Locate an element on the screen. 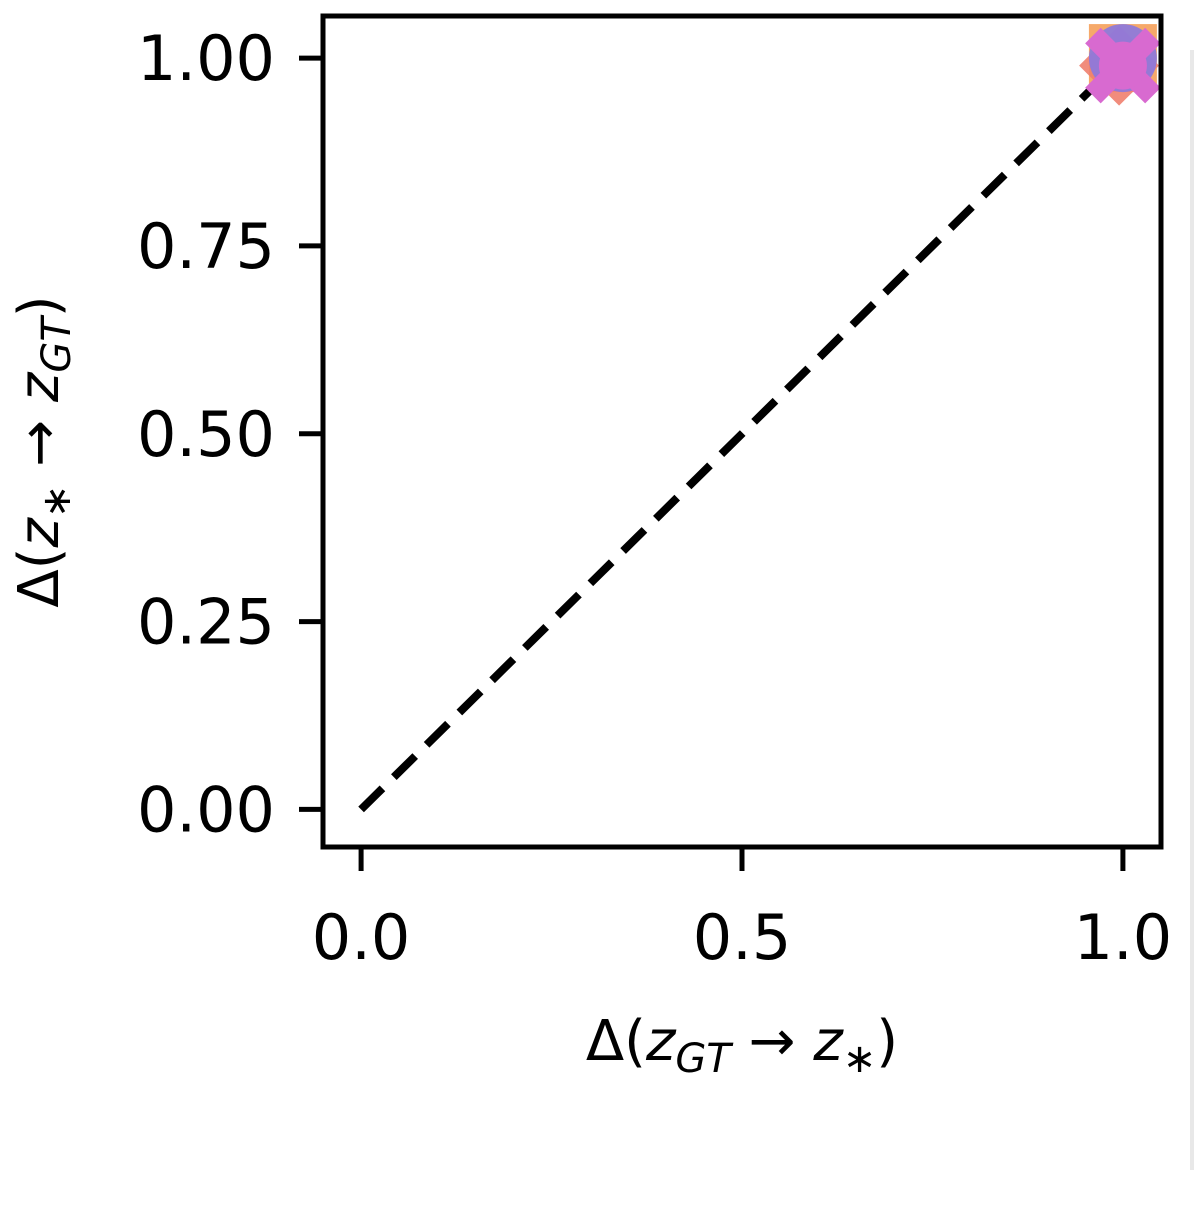  data-point-x-3-0-core is located at coordinates (1122, 65).